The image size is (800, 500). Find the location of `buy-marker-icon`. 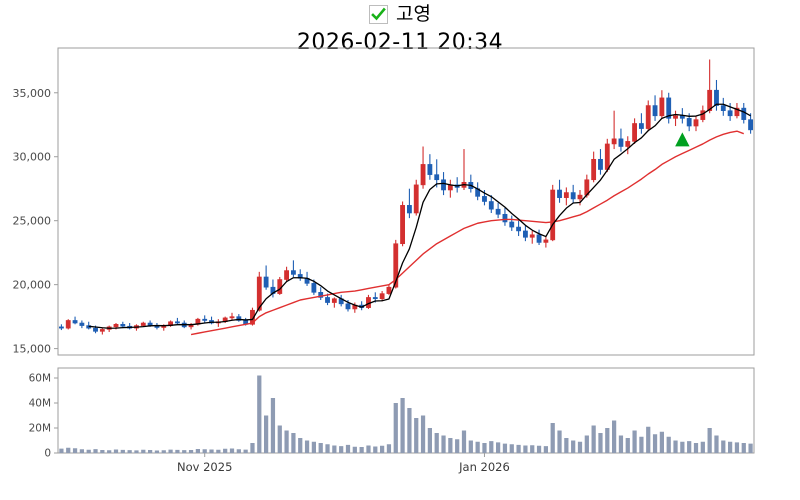

buy-marker-icon is located at coordinates (682, 139).